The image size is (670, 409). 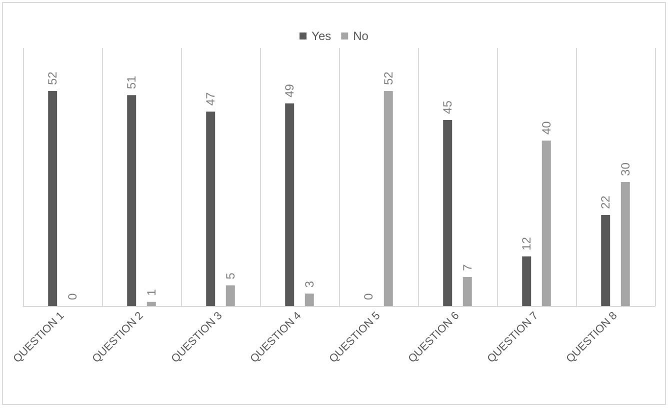 I want to click on data-label: 7, so click(x=467, y=268).